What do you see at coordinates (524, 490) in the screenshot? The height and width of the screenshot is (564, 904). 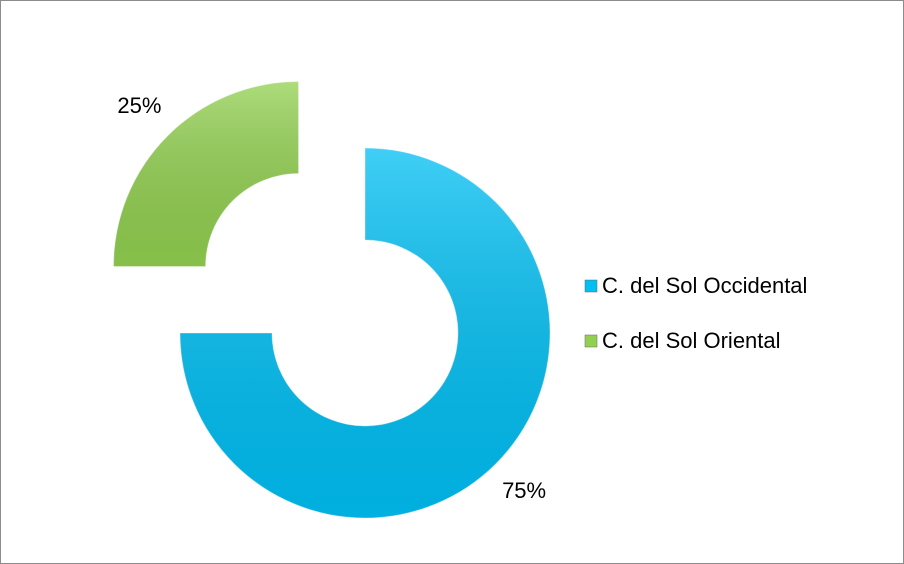 I see `data-label: 75%` at bounding box center [524, 490].